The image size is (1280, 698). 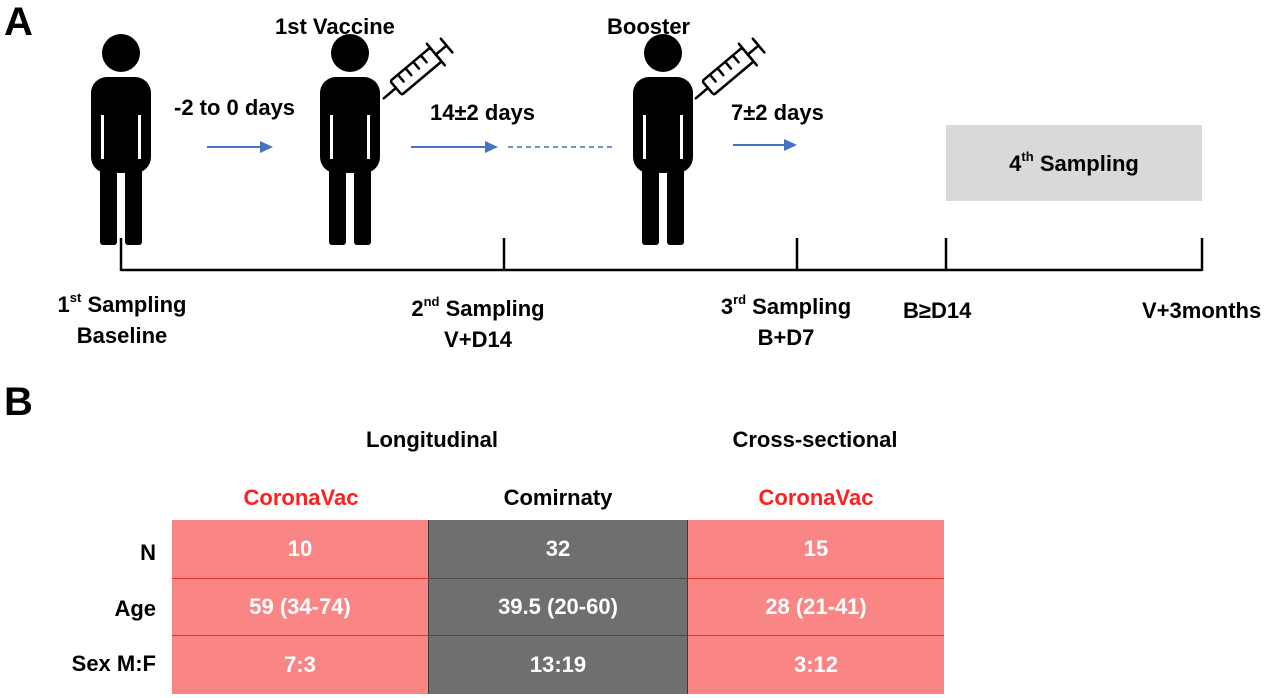 I want to click on booster-label: Booster, so click(x=649, y=26).